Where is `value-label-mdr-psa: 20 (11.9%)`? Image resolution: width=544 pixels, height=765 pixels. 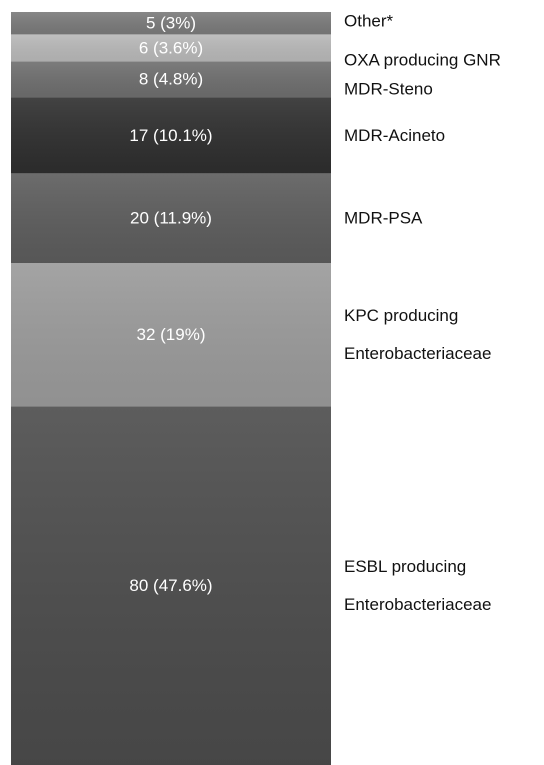
value-label-mdr-psa: 20 (11.9%) is located at coordinates (171, 218).